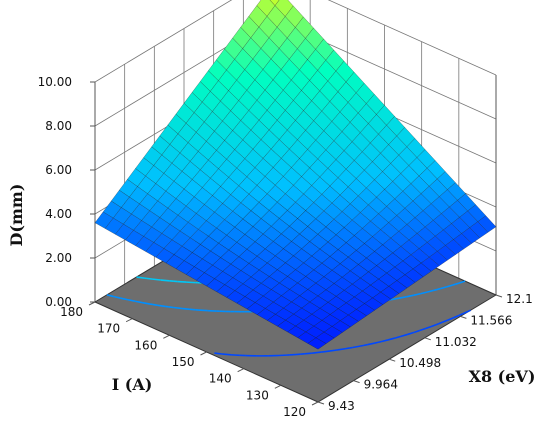 Image resolution: width=550 pixels, height=424 pixels. What do you see at coordinates (145, 345) in the screenshot?
I see `x-tick-label: 160` at bounding box center [145, 345].